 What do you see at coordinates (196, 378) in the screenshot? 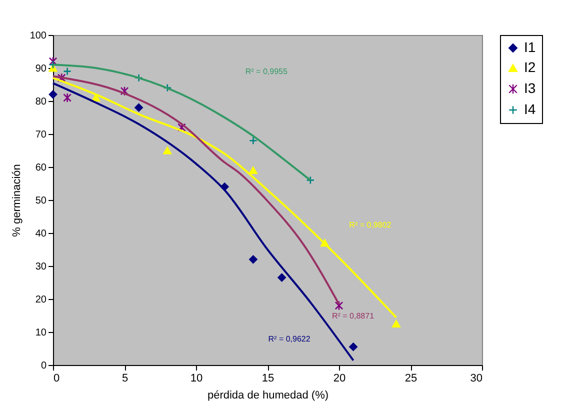
I see `x-tick-label: 10` at bounding box center [196, 378].